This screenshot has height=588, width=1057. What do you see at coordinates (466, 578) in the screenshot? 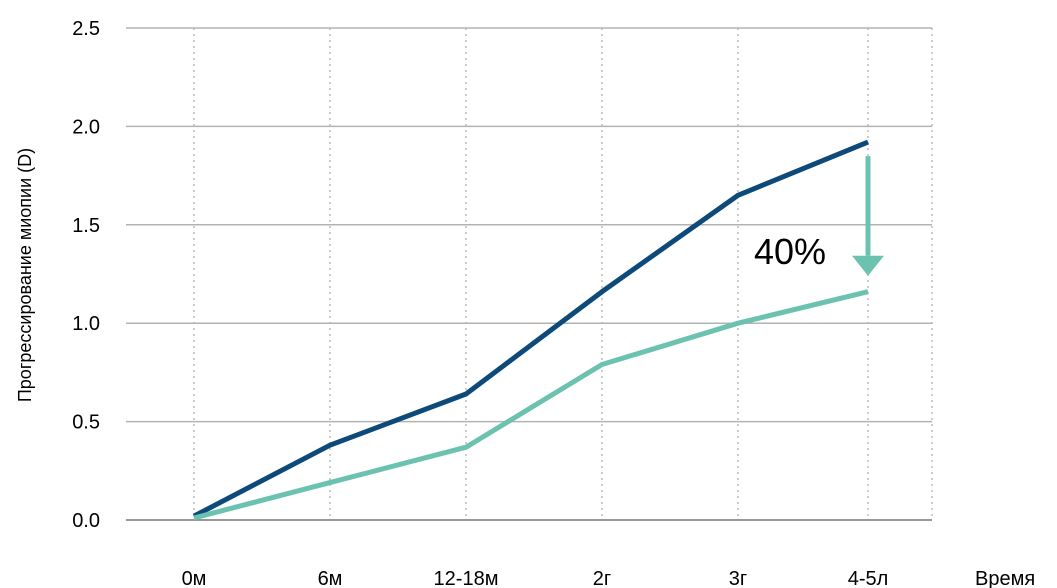
I see `x-tick-label: 12-18м` at bounding box center [466, 578].